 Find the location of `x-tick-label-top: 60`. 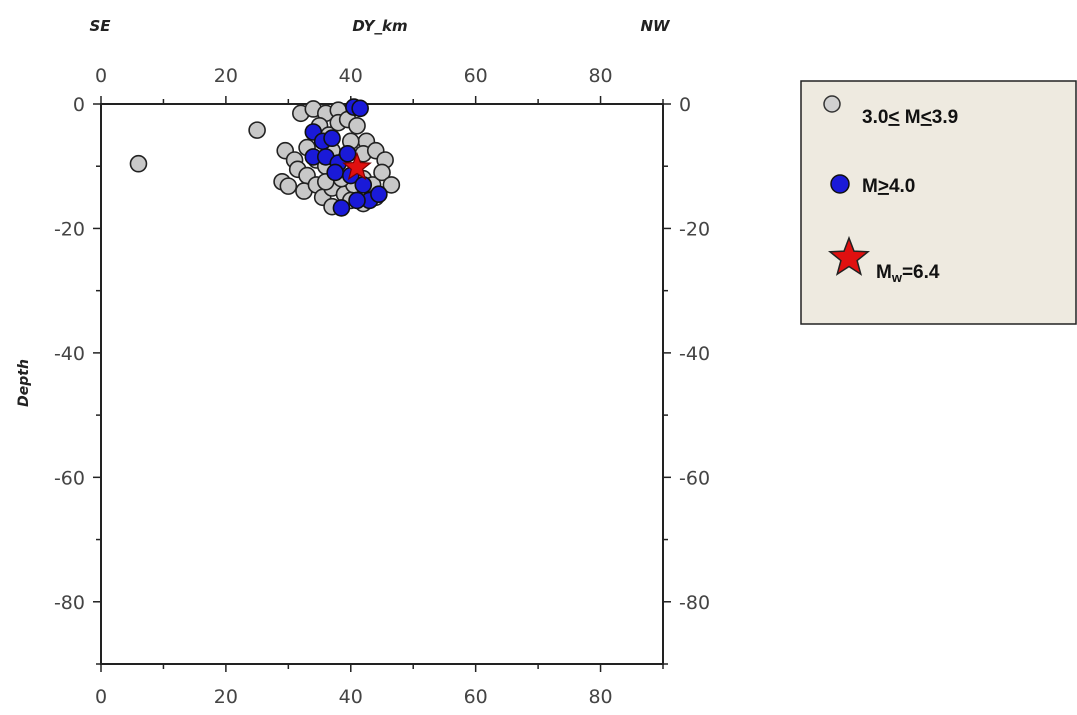

x-tick-label-top: 60 is located at coordinates (476, 76).